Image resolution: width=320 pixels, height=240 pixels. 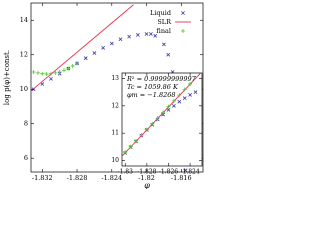 What do you see at coordinates (26, 158) in the screenshot?
I see `y-tick-label: 6` at bounding box center [26, 158].